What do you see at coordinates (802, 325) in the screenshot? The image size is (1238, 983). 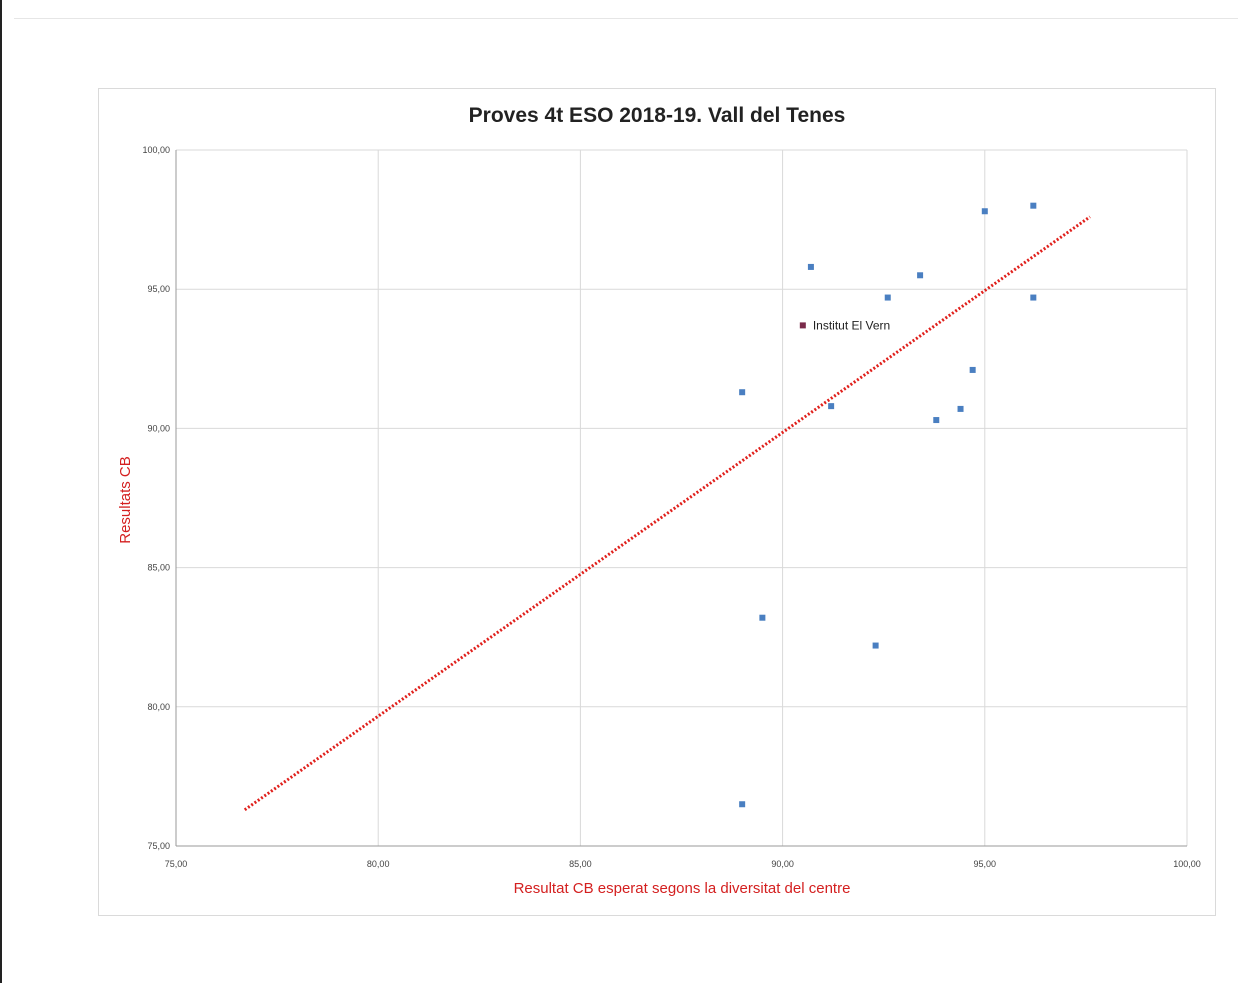 I see `data-point-highlight` at bounding box center [802, 325].